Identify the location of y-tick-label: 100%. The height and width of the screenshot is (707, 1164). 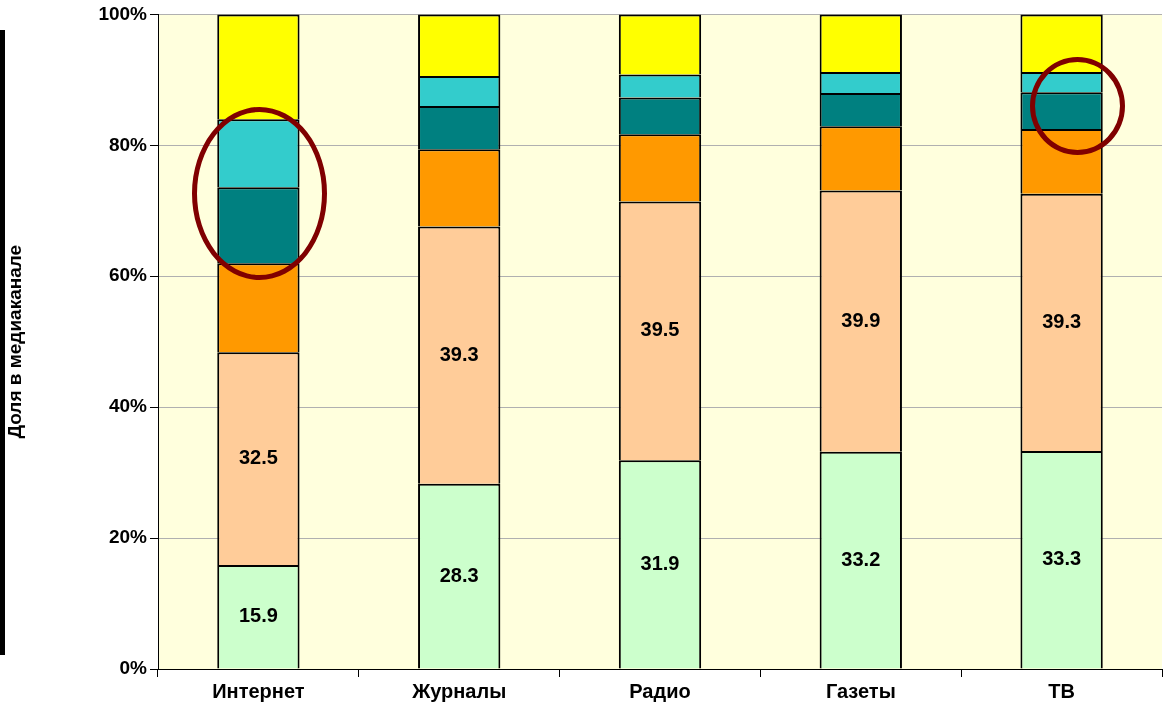
(123, 13).